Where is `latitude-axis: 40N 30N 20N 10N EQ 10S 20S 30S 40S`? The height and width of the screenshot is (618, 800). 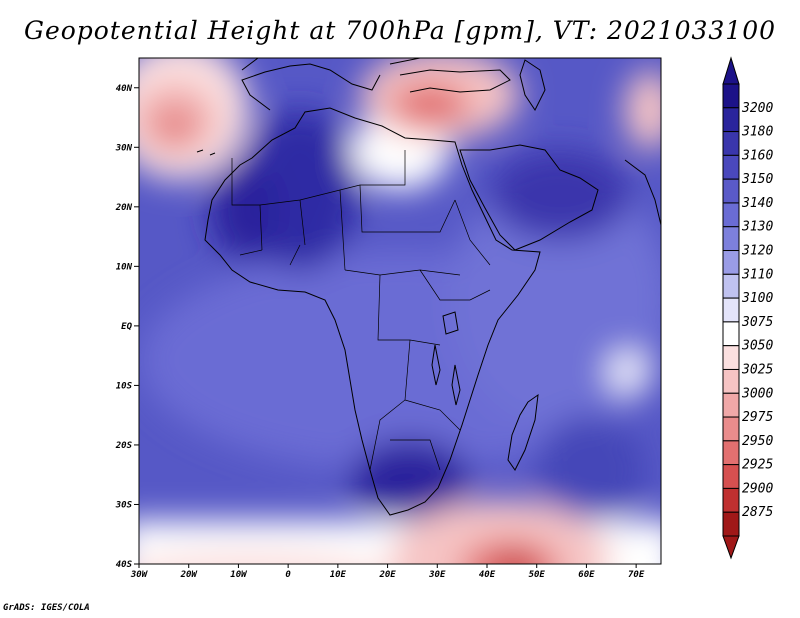 latitude-axis: 40N 30N 20N 10N EQ 10S 20S 30S 40S is located at coordinates (127, 327).